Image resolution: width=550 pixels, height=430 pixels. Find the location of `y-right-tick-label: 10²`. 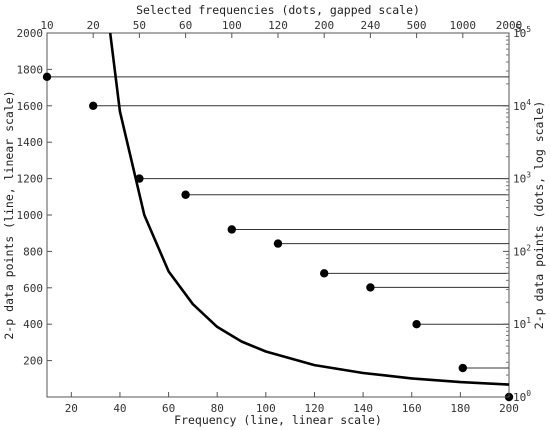

y-right-tick-label: 10² is located at coordinates (522, 250).